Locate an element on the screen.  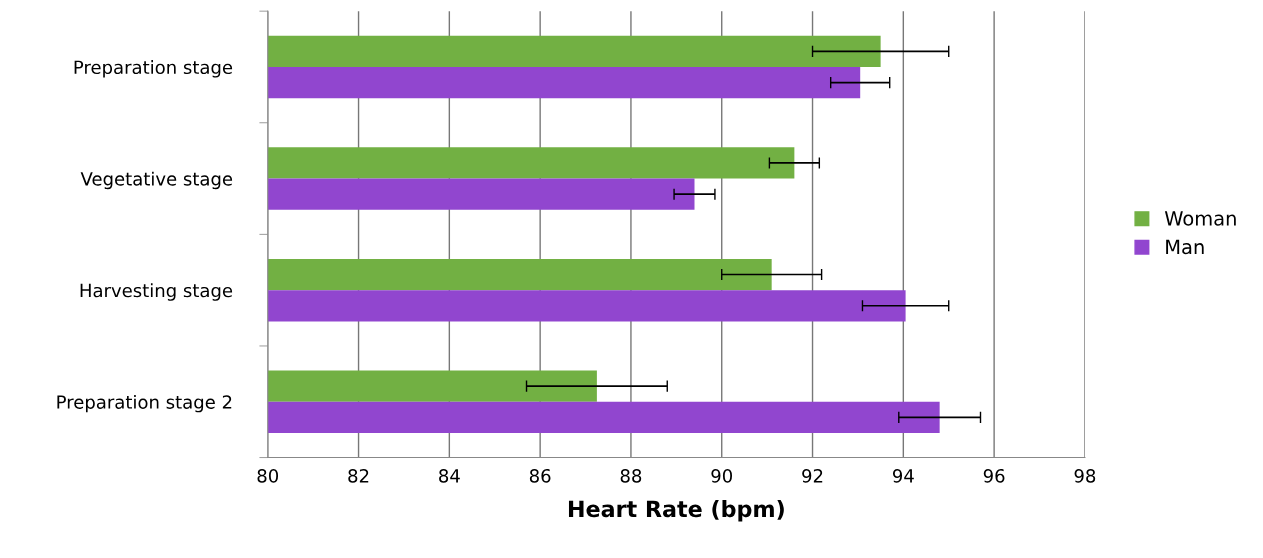
y-tick-label: Harvesting stage is located at coordinates (156, 292).